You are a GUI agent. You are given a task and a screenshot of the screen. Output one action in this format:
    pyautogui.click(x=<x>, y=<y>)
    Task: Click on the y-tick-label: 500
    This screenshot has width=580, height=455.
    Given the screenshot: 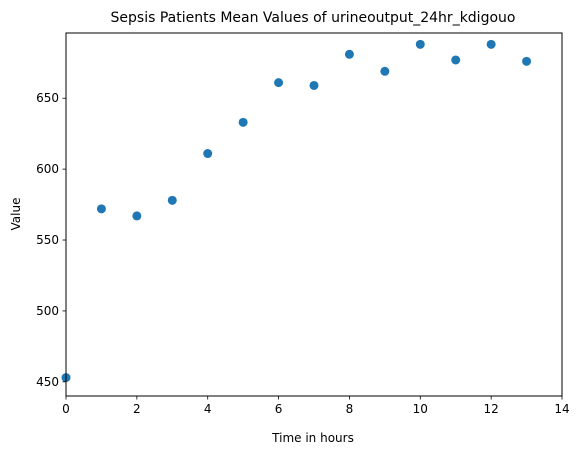 What is the action you would take?
    pyautogui.click(x=47, y=311)
    